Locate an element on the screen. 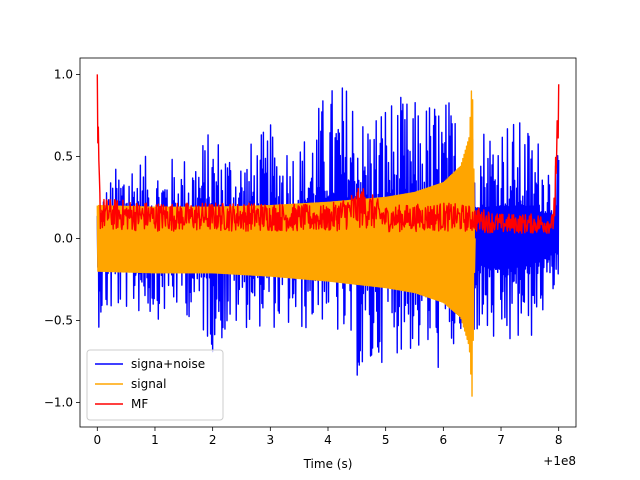  legend: signa+noise signal MF is located at coordinates (155, 385).